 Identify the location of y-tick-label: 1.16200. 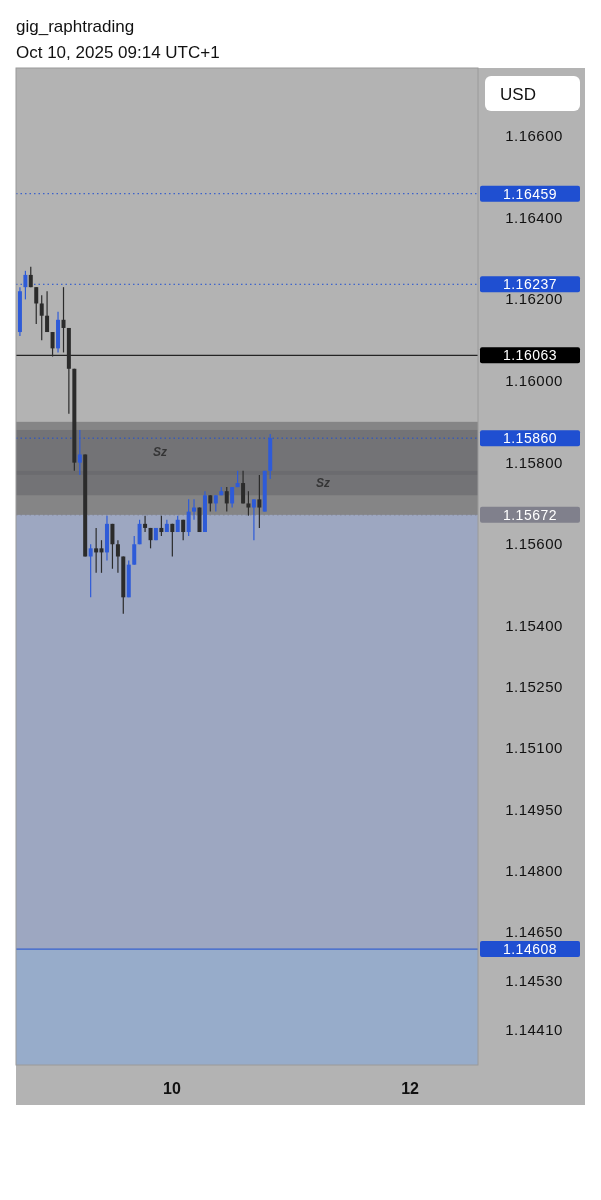
(534, 299).